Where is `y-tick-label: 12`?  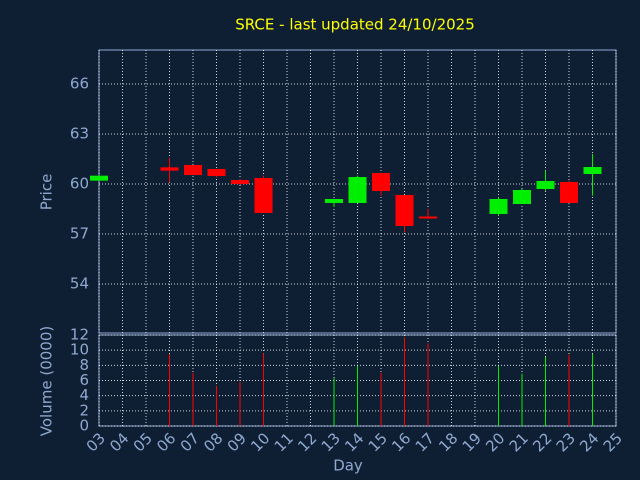 y-tick-label: 12 is located at coordinates (79, 335).